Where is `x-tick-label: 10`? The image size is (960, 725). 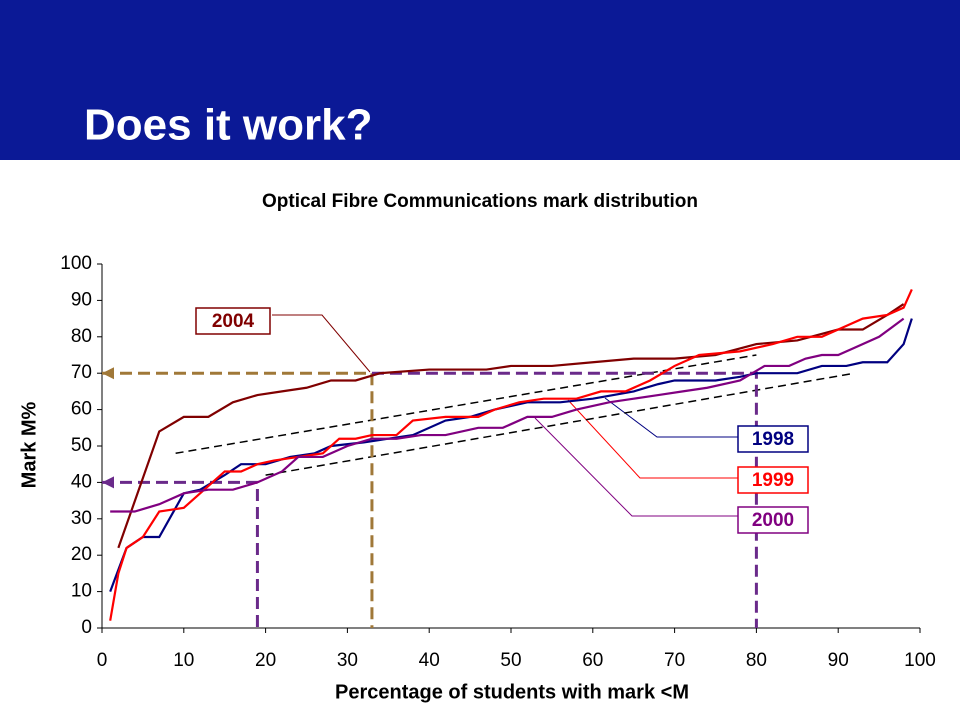 x-tick-label: 10 is located at coordinates (183, 660).